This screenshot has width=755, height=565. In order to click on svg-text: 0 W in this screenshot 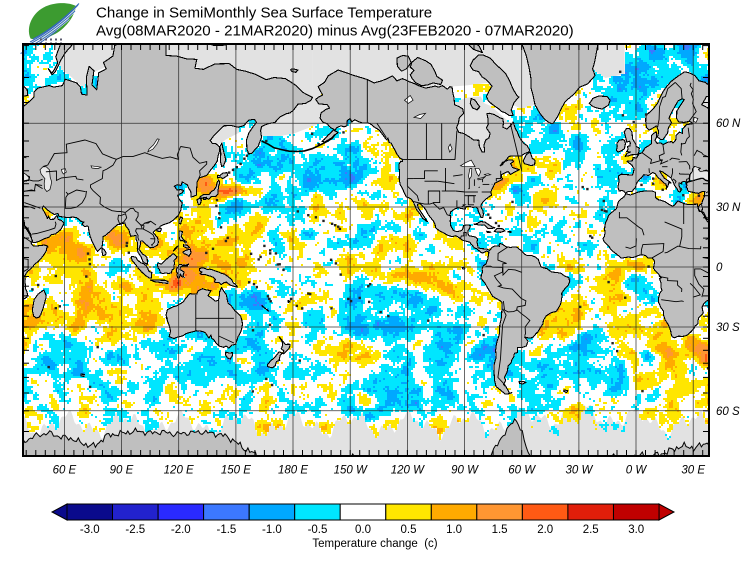, I will do `click(637, 471)`.